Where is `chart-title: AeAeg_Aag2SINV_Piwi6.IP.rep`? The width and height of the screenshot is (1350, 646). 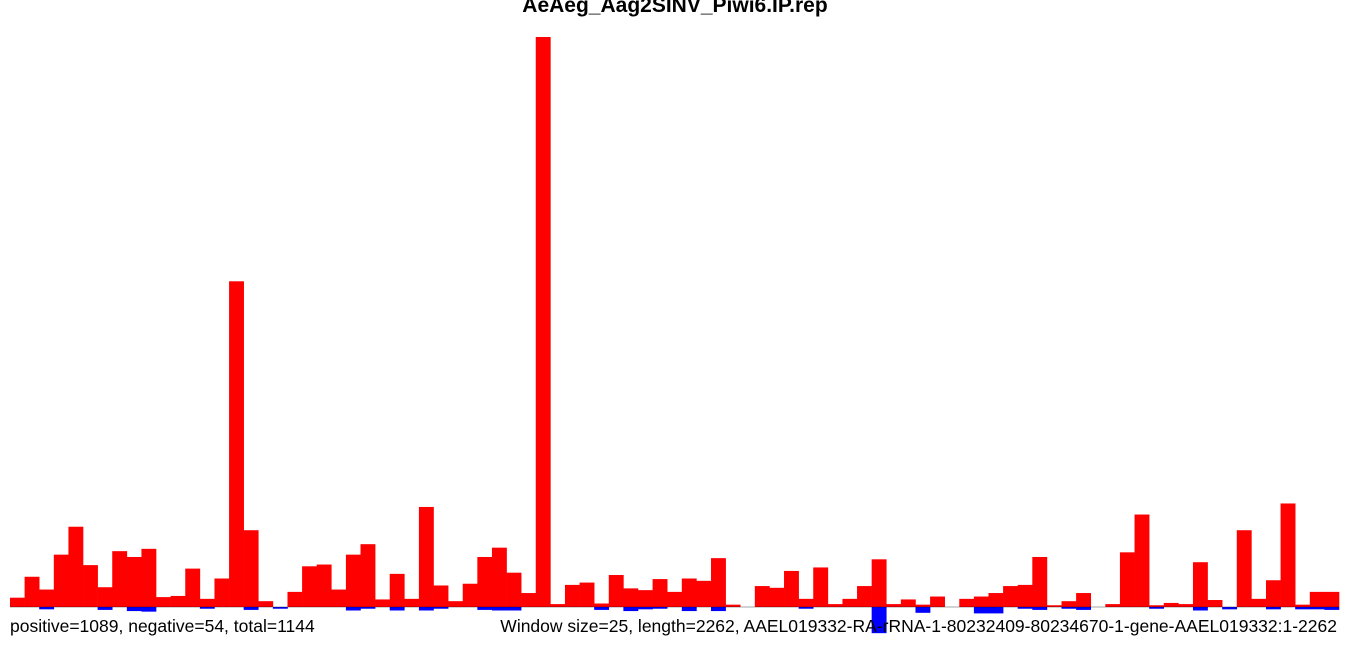 chart-title: AeAeg_Aag2SINV_Piwi6.IP.rep is located at coordinates (674, 8).